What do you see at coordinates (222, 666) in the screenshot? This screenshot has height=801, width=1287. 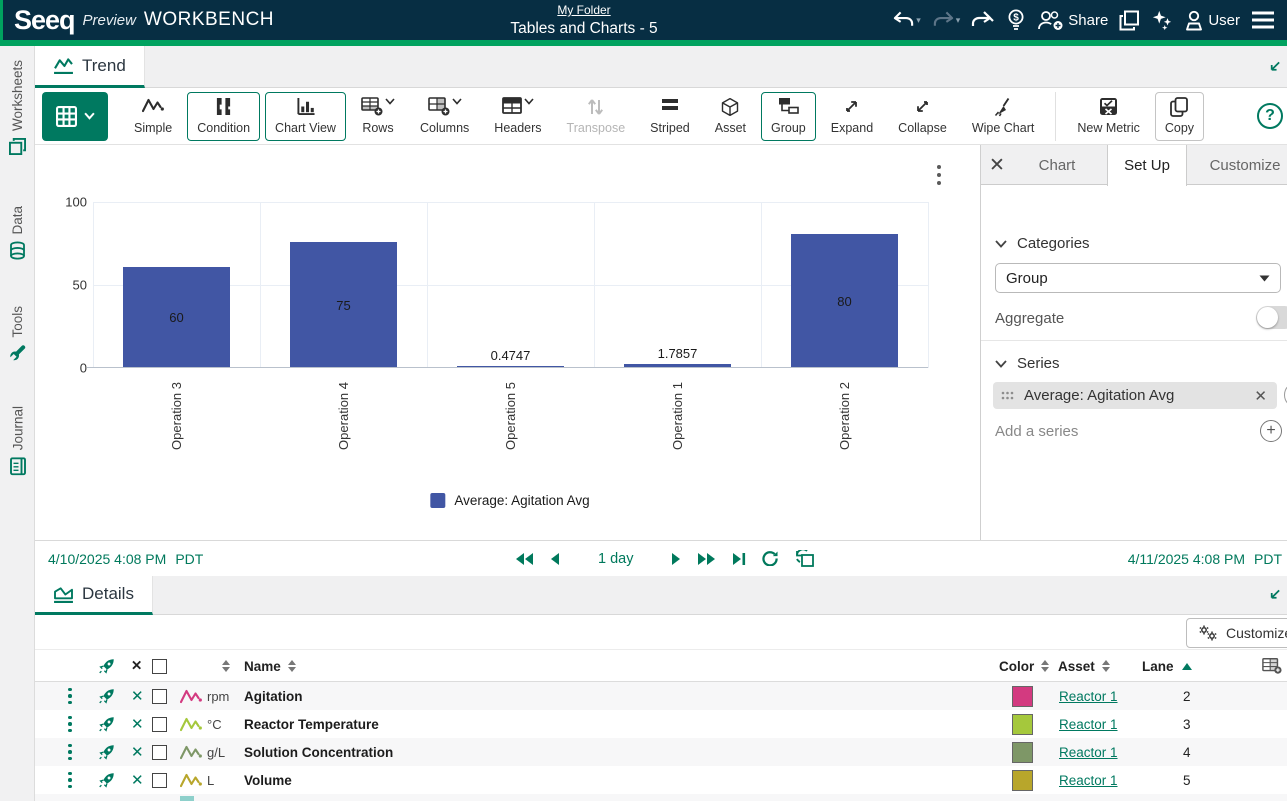 I see `unit-sort` at bounding box center [222, 666].